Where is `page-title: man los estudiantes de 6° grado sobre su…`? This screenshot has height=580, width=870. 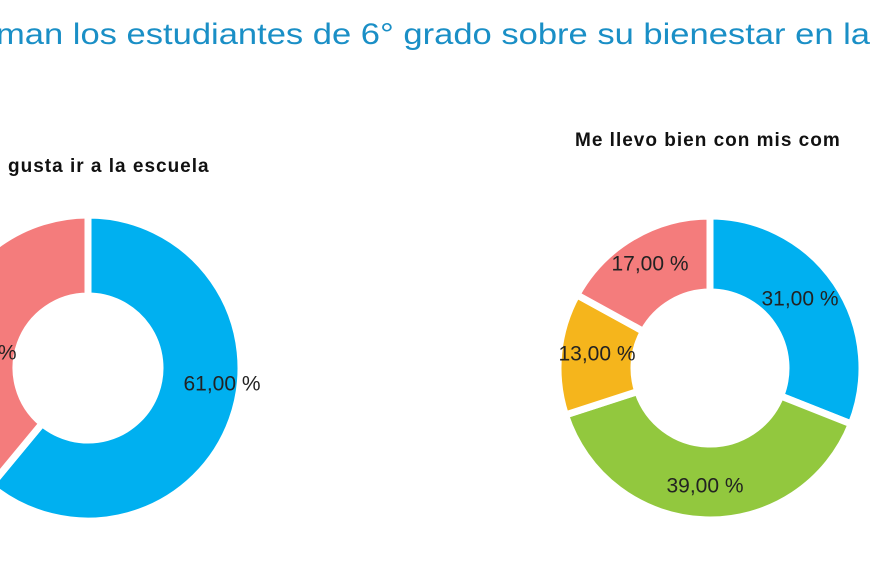
page-title: man los estudiantes de 6° grado sobre su… is located at coordinates (435, 34).